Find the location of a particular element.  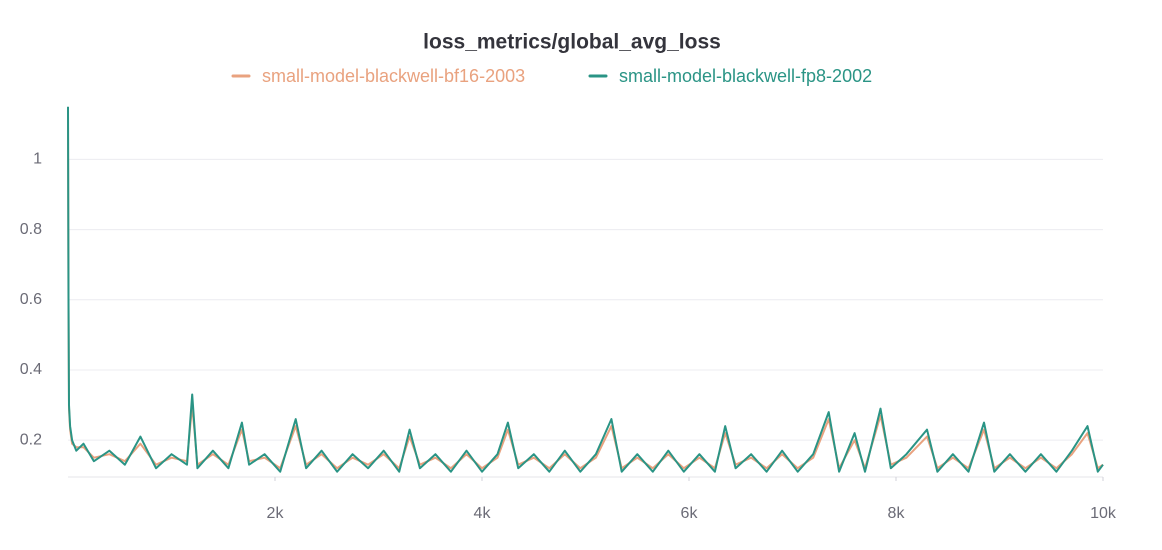

x-tick-label: 2k is located at coordinates (276, 513).